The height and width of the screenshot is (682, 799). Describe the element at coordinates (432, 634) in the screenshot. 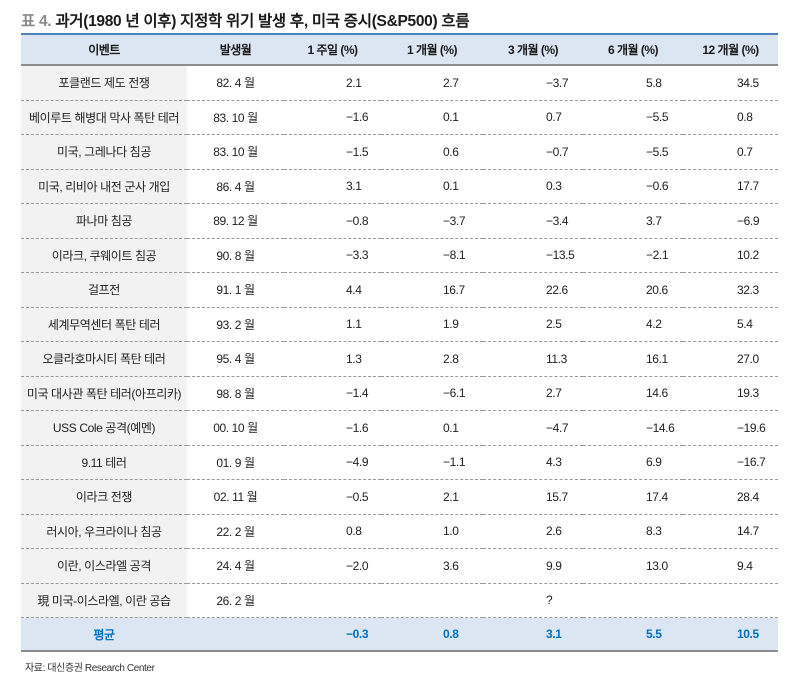

I see `average-1month: 0.8` at that location.